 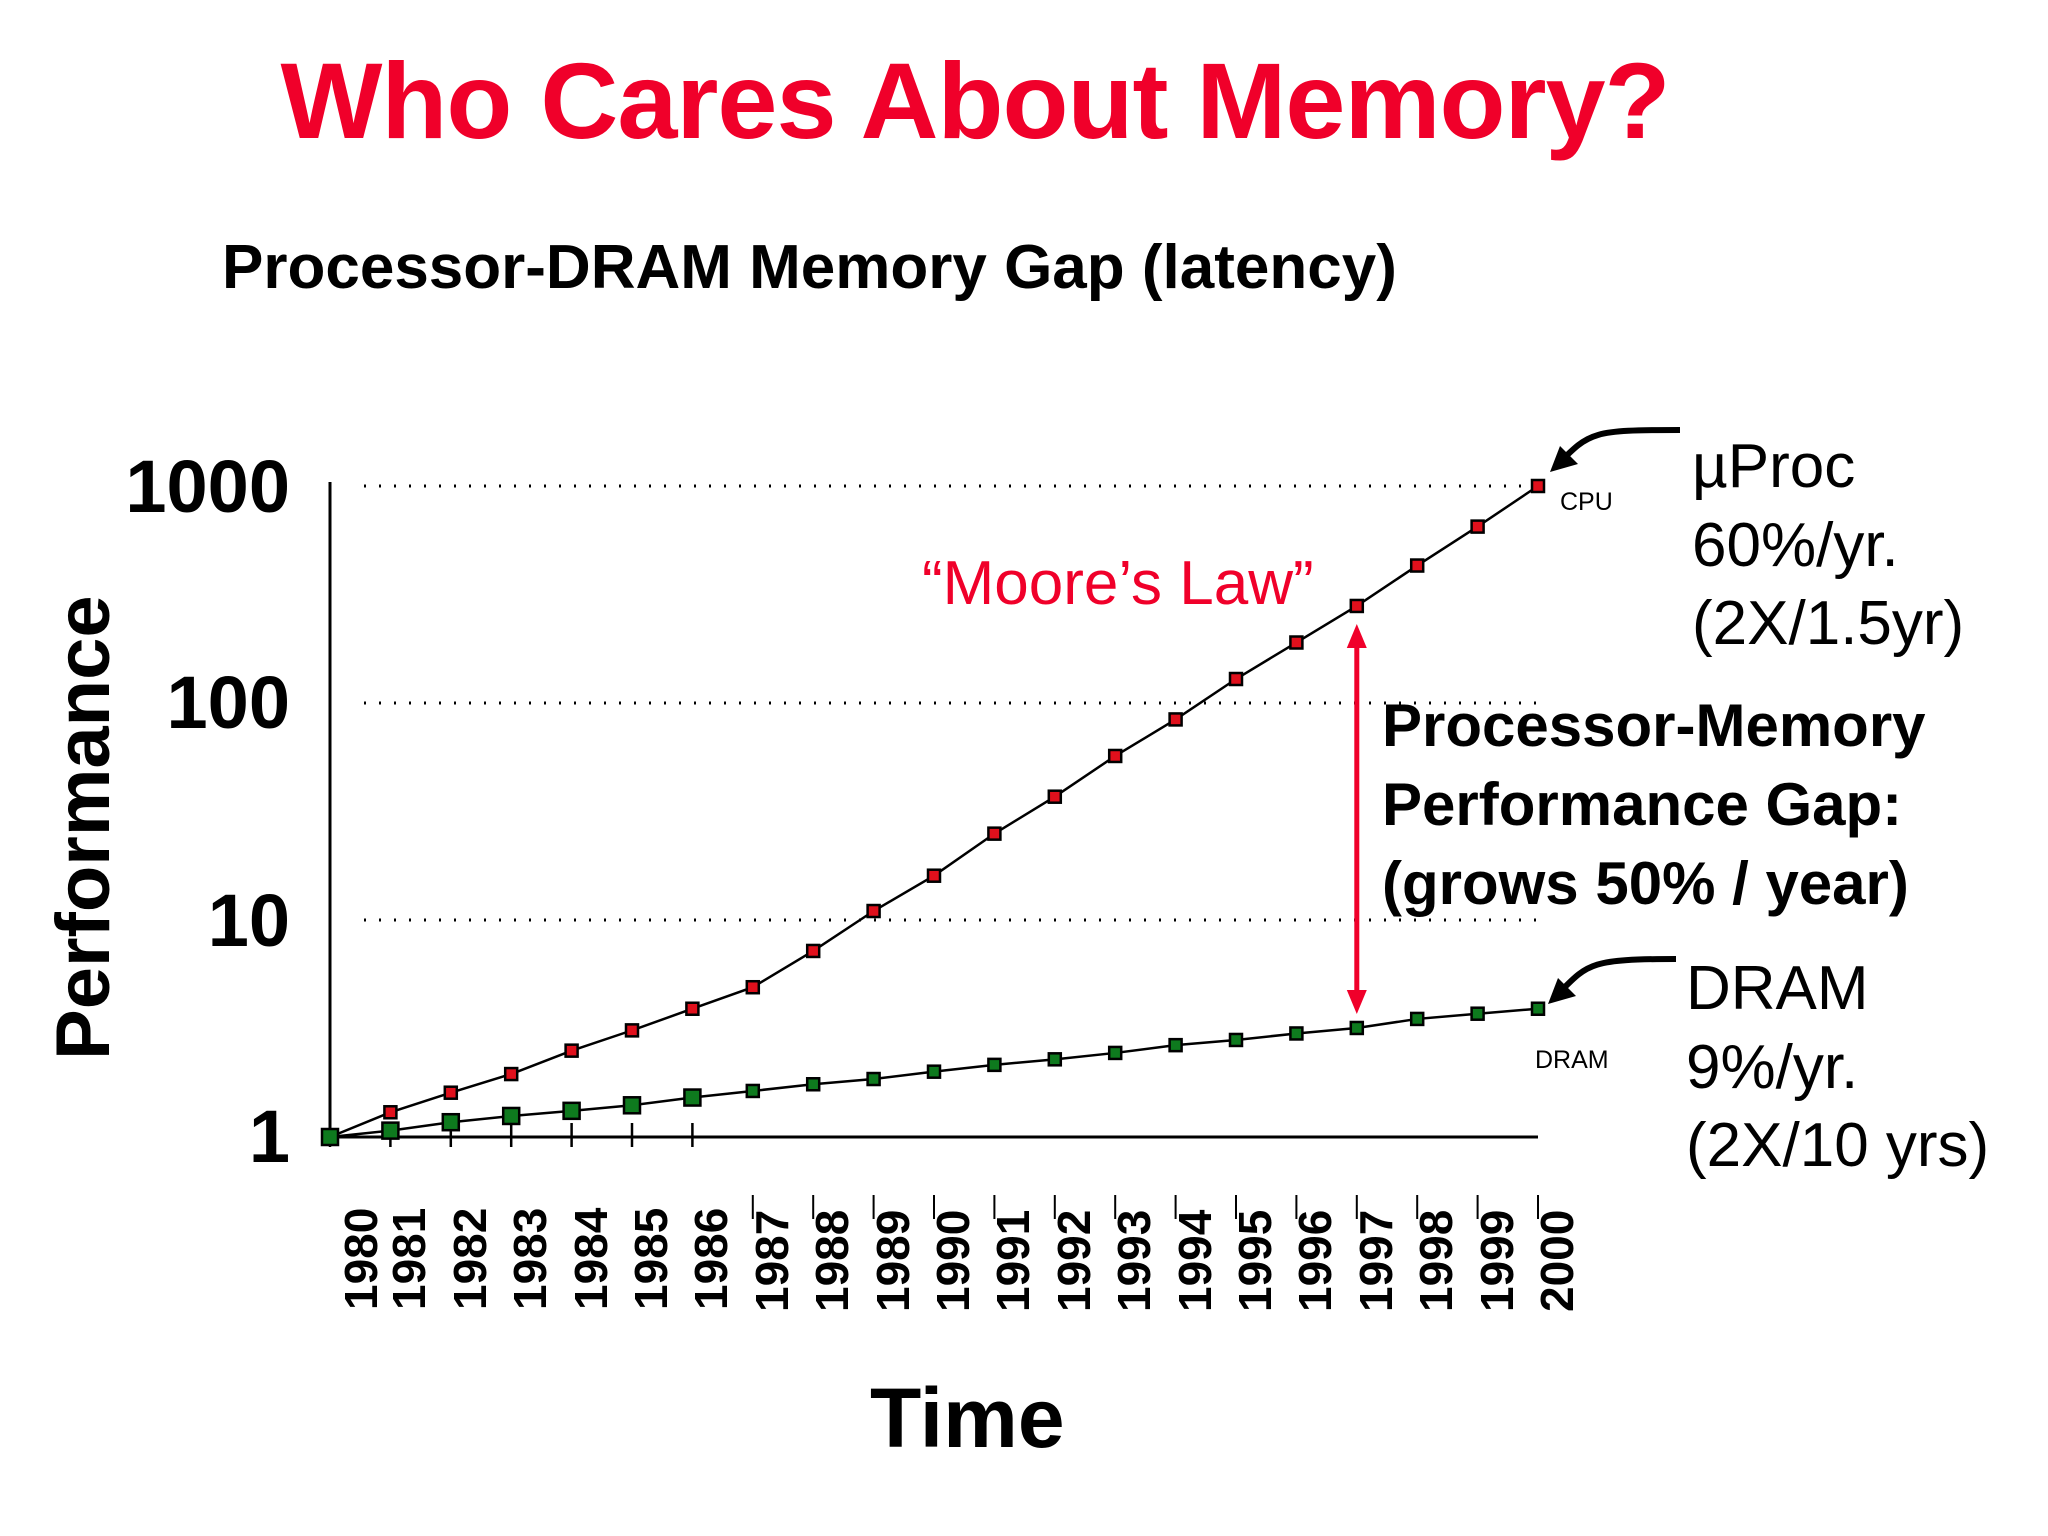 What do you see at coordinates (1356, 635) in the screenshot?
I see `gap-arrow-up-icon` at bounding box center [1356, 635].